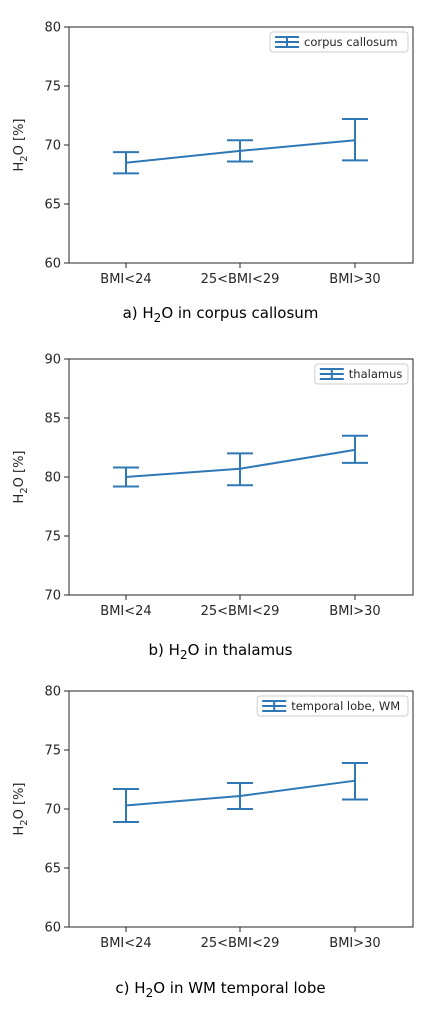 The width and height of the screenshot is (441, 1013). I want to click on legend: temporal lobe, WM, so click(332, 706).